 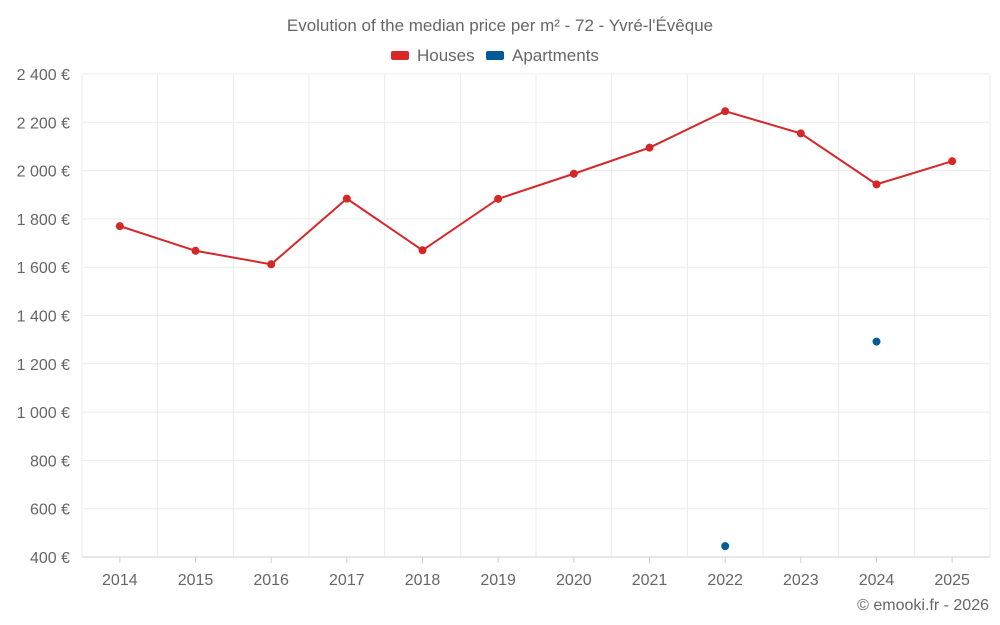 I want to click on legend-label-houses: Houses, so click(x=446, y=55).